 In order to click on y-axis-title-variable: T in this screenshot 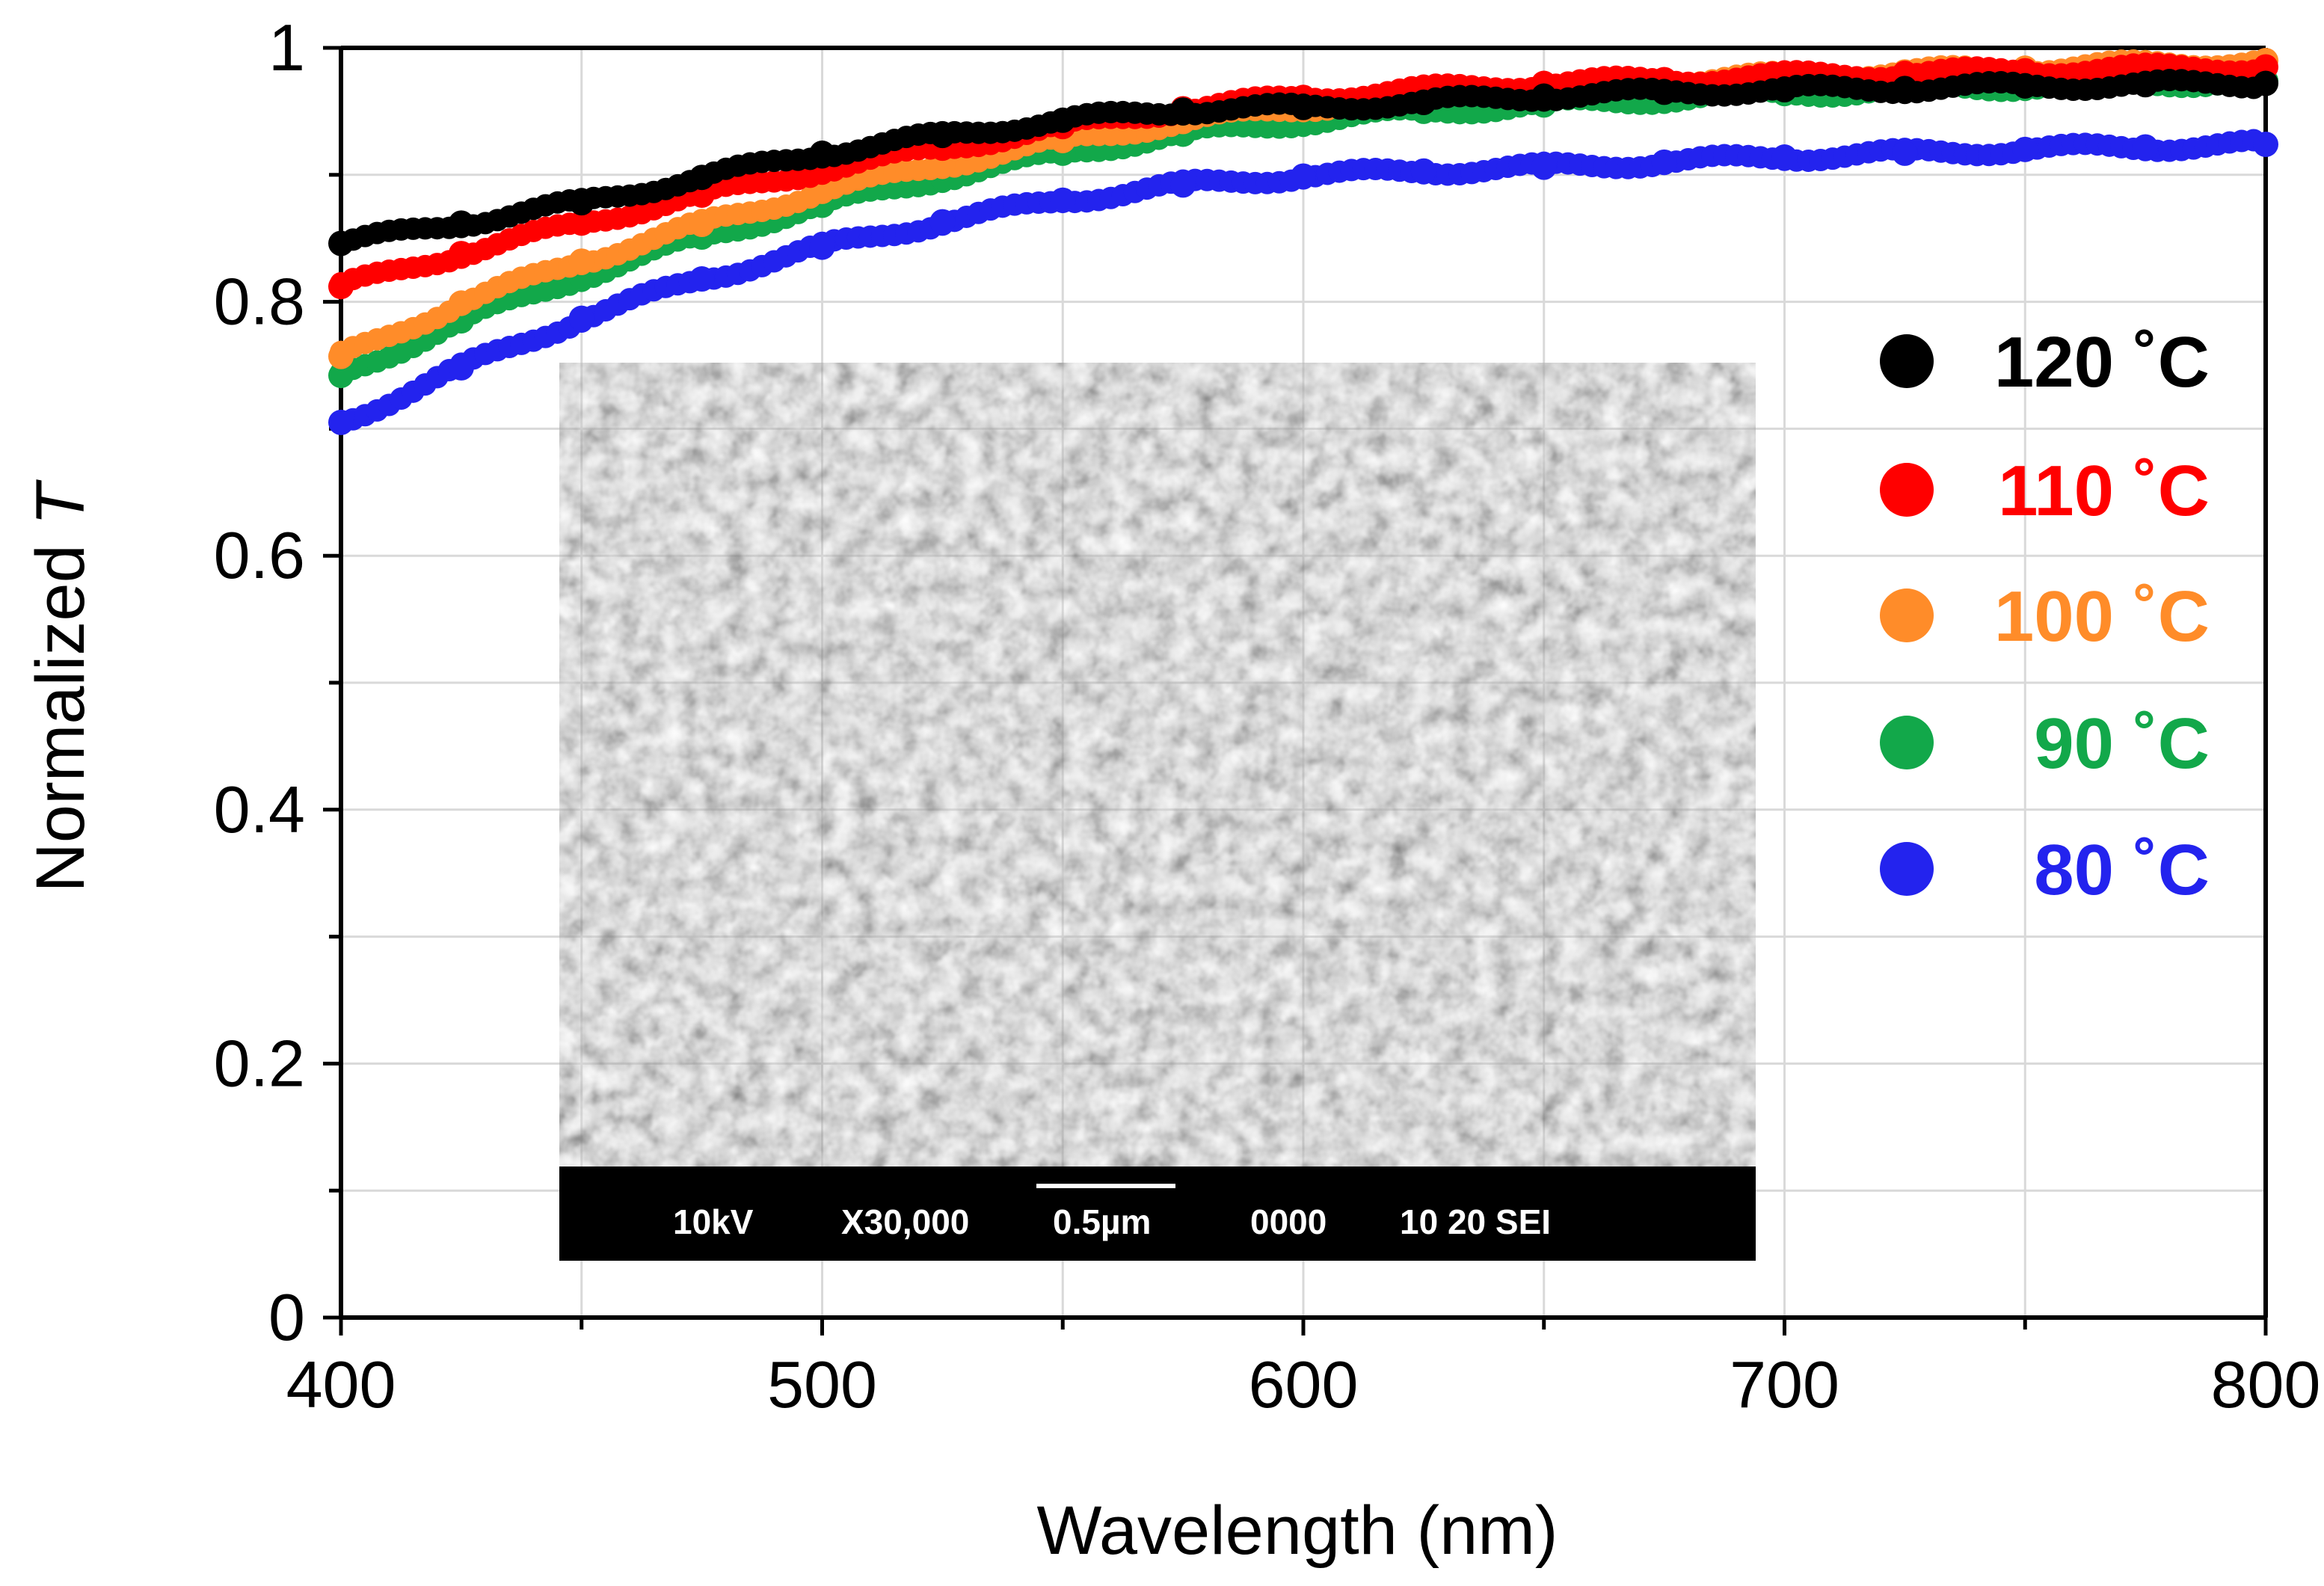, I will do `click(60, 503)`.